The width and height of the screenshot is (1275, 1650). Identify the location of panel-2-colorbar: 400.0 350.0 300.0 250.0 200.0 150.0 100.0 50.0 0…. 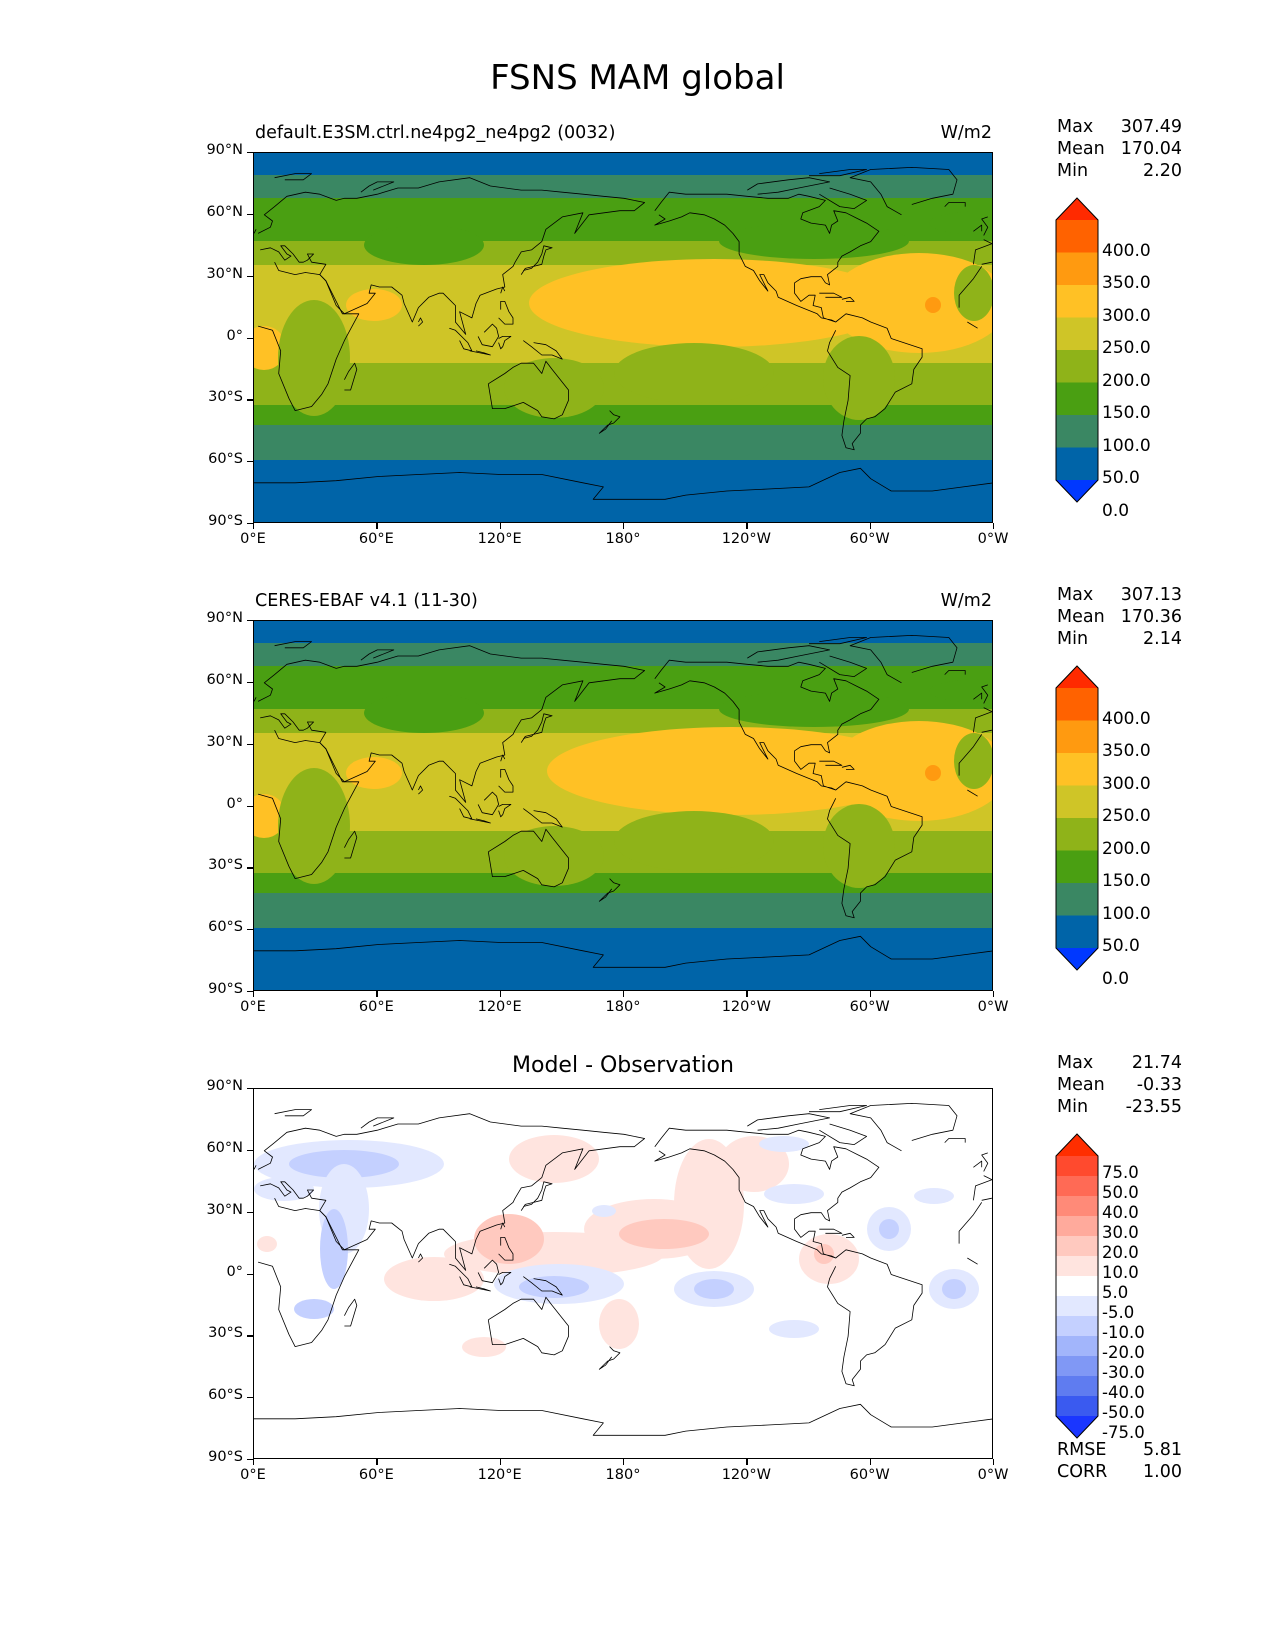
(1102, 826).